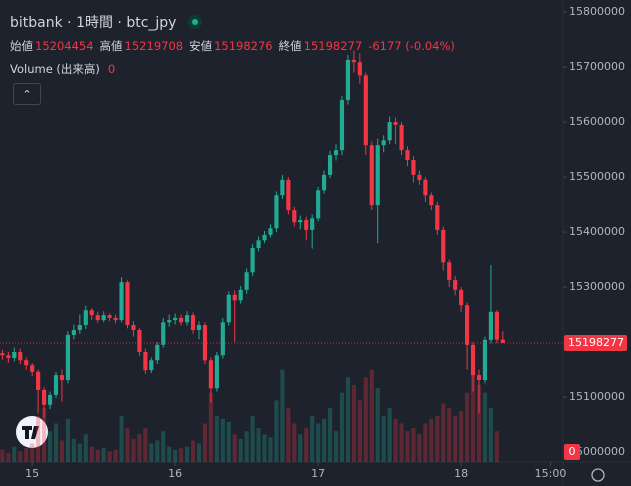 The height and width of the screenshot is (486, 631). I want to click on y-tick-label: 15300000, so click(597, 286).